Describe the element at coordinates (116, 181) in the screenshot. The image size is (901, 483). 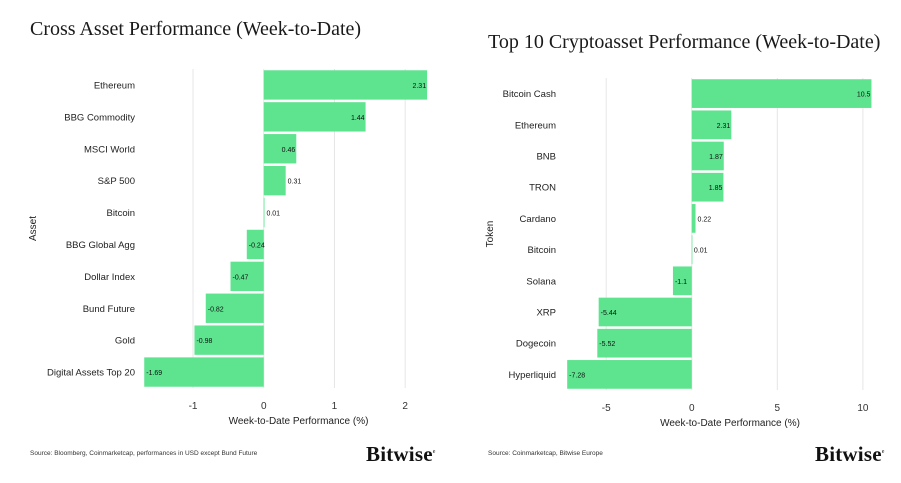
I see `category-label: S&P 500` at that location.